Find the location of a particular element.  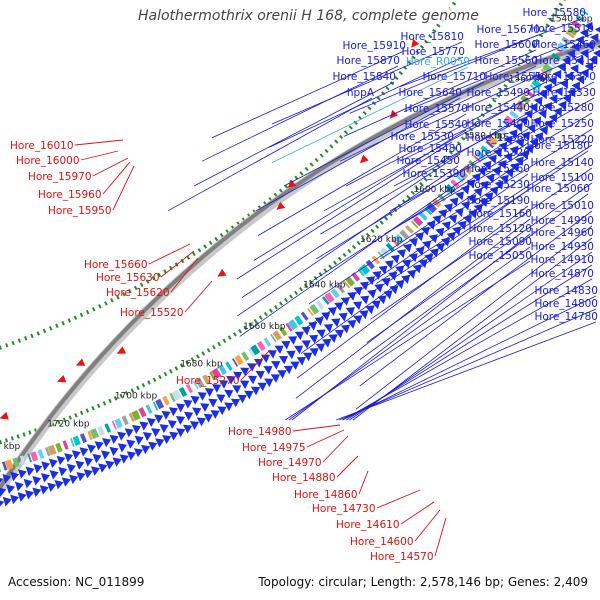

forward-gene-label: Hore_15840 is located at coordinates (364, 77).